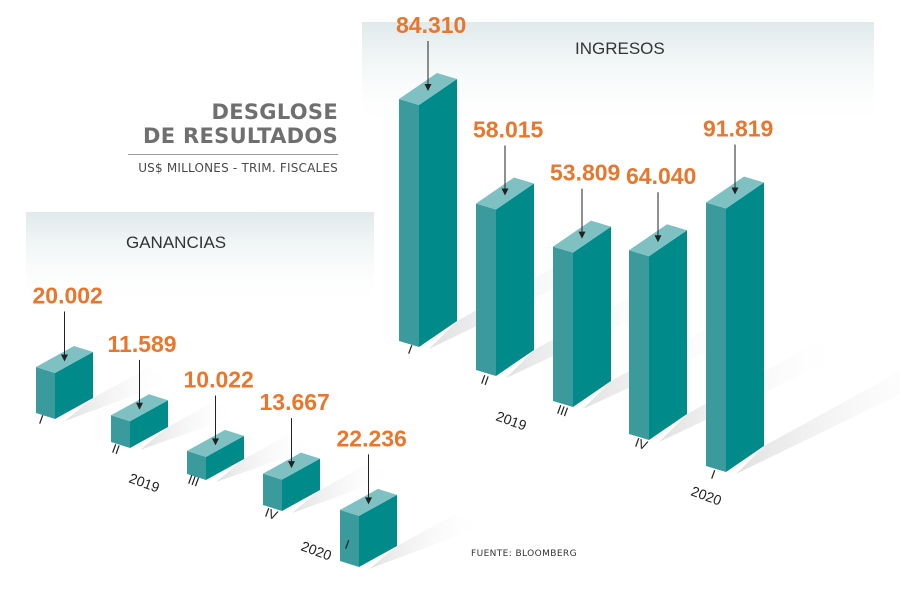 This screenshot has height=606, width=900. What do you see at coordinates (139, 406) in the screenshot?
I see `ganancias-bar-2-pointer-head` at bounding box center [139, 406].